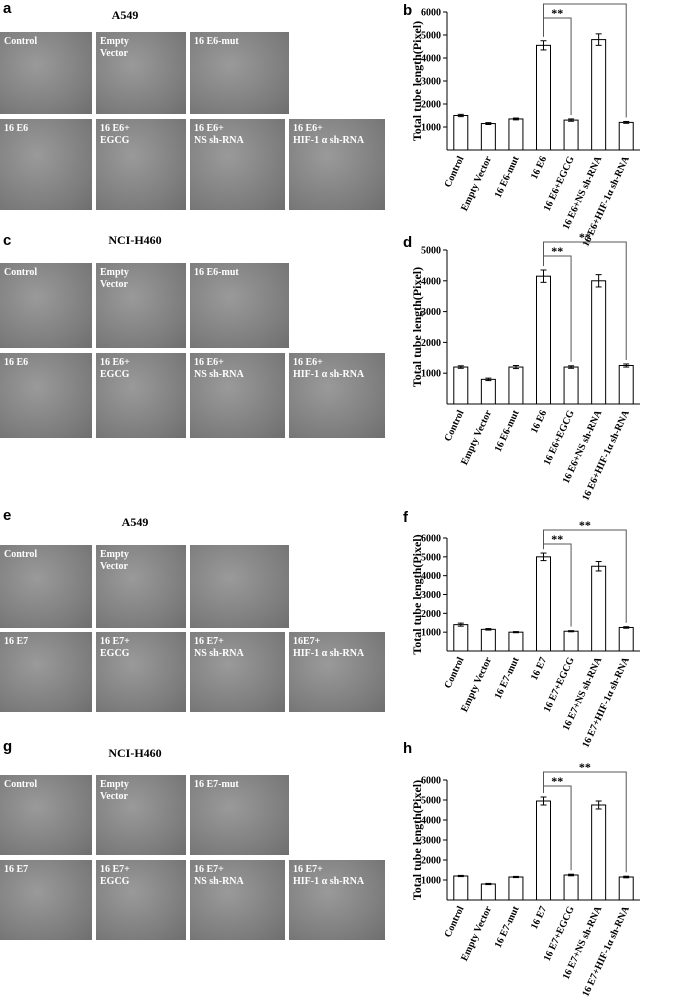 The width and height of the screenshot is (685, 1001). Describe the element at coordinates (239, 586) in the screenshot. I see `micrograph` at that location.